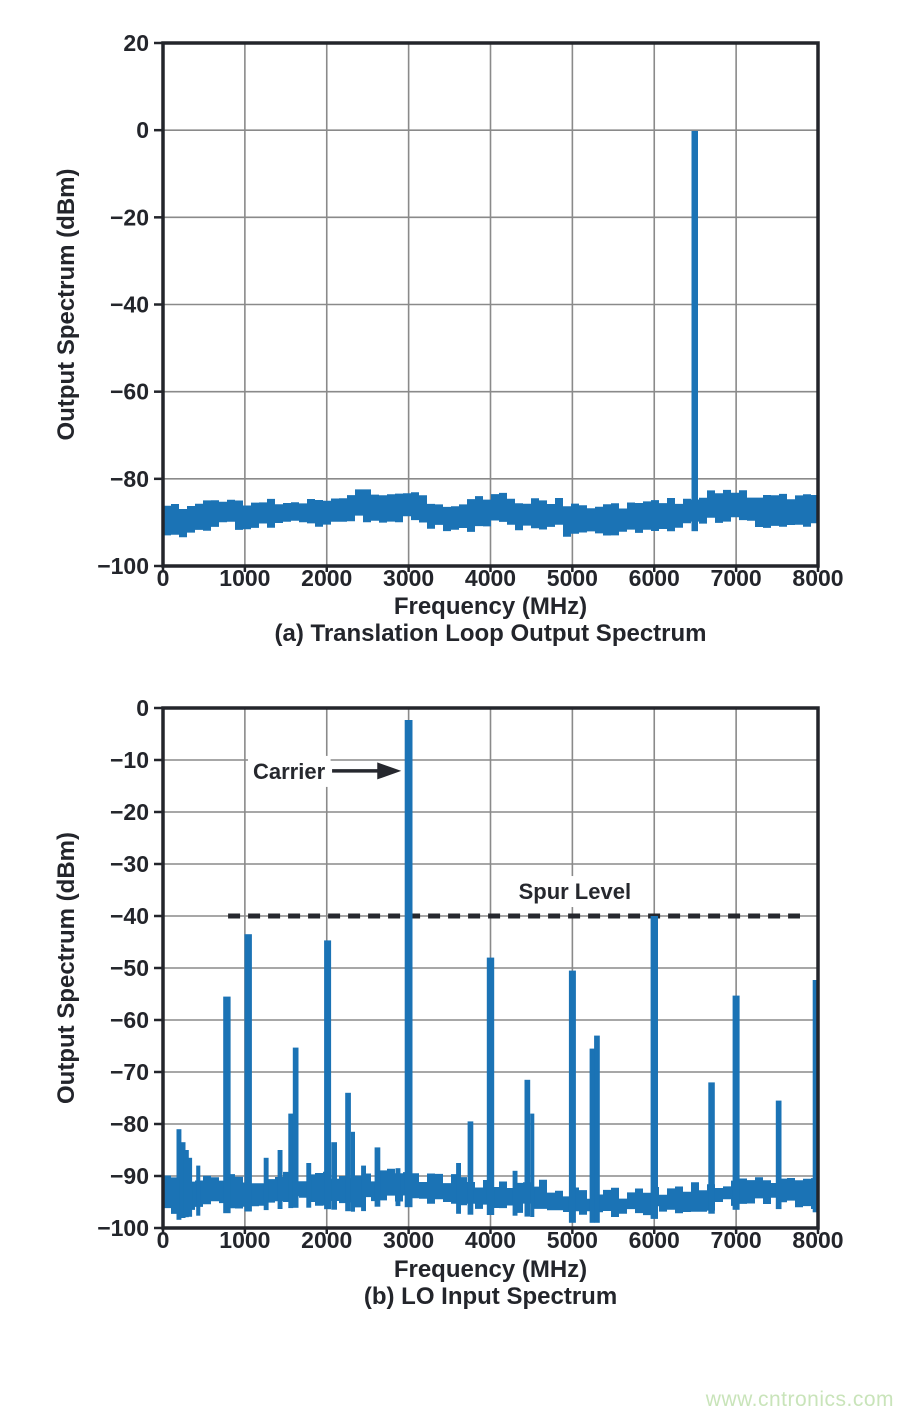 Image resolution: width=900 pixels, height=1418 pixels. Describe the element at coordinates (491, 633) in the screenshot. I see `chart-caption: (a) Translation Loop Output Spectrum` at that location.